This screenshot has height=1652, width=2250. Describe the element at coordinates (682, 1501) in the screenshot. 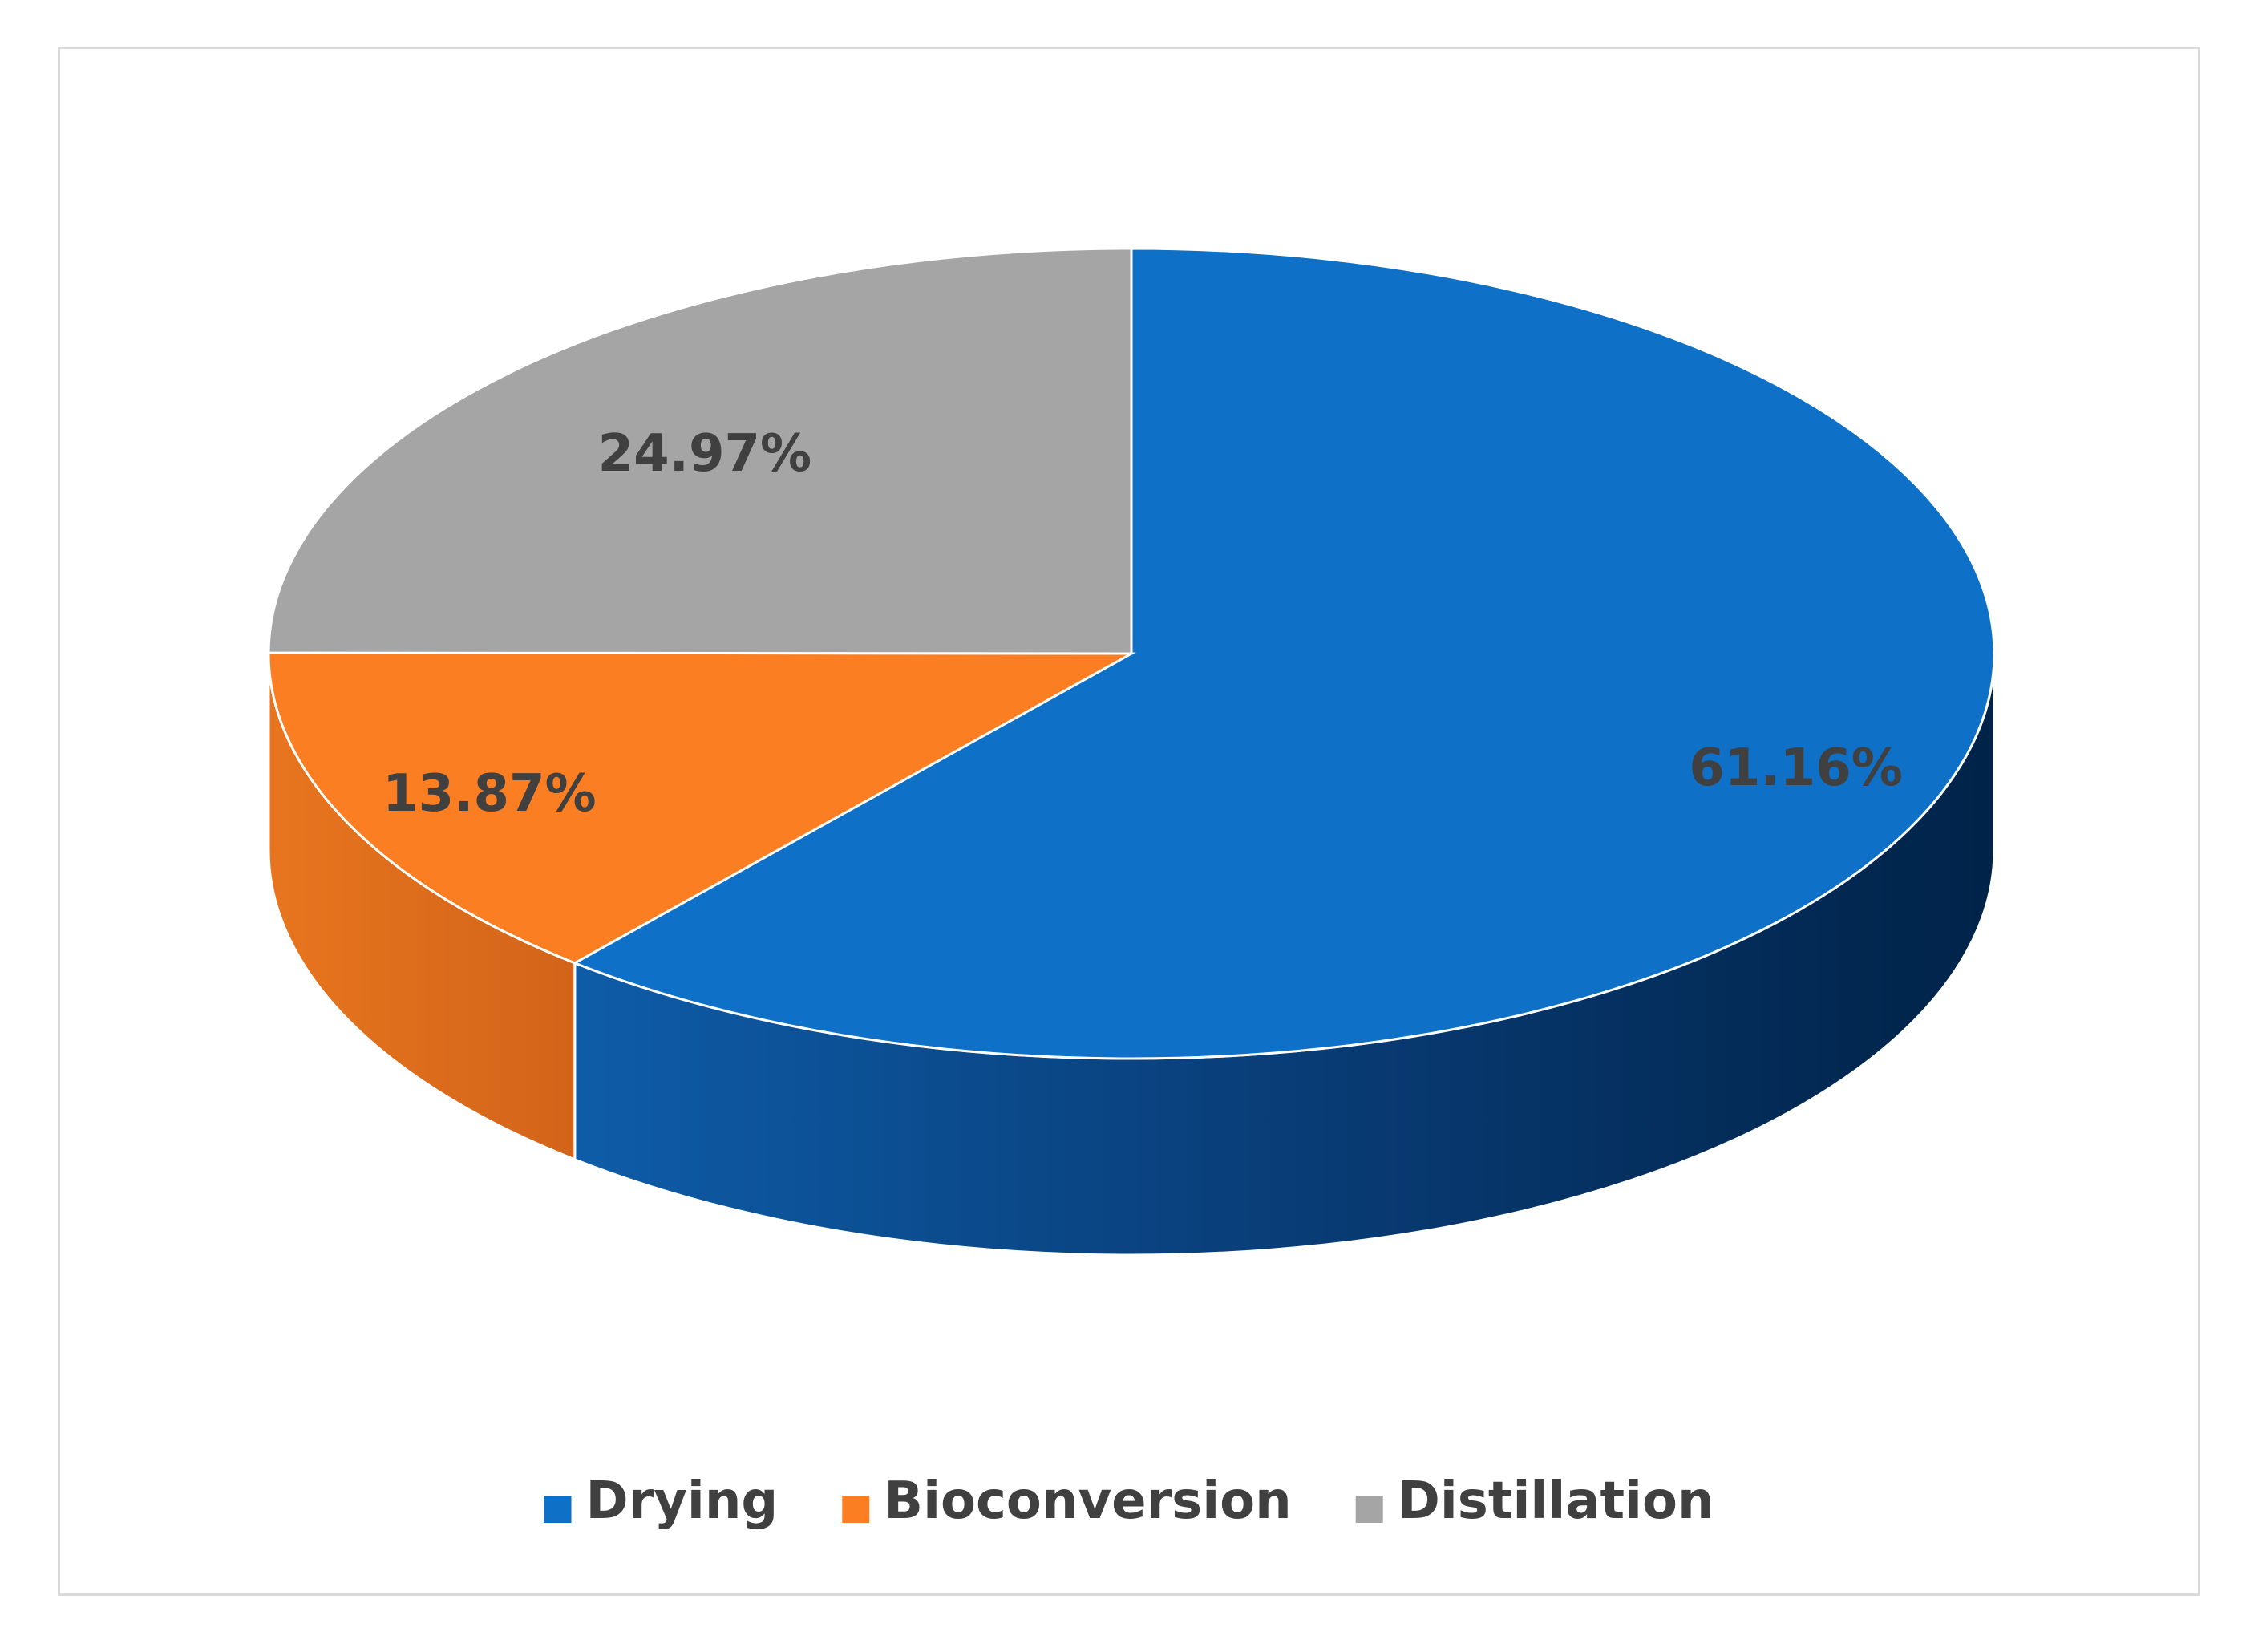

I see `legend-label-drying: Drying` at that location.